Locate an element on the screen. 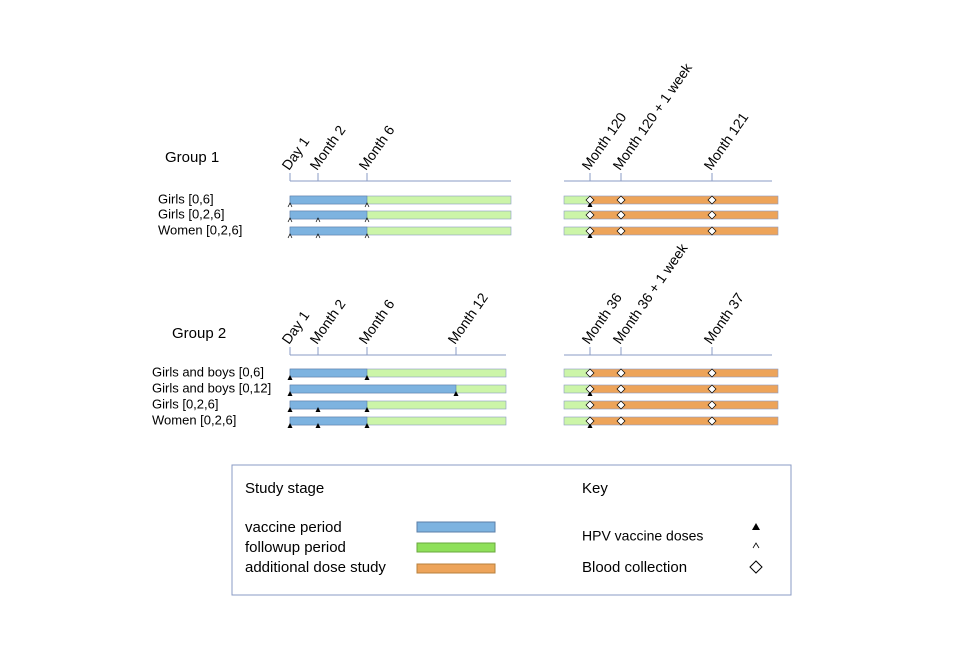  key-title: Key is located at coordinates (595, 488).